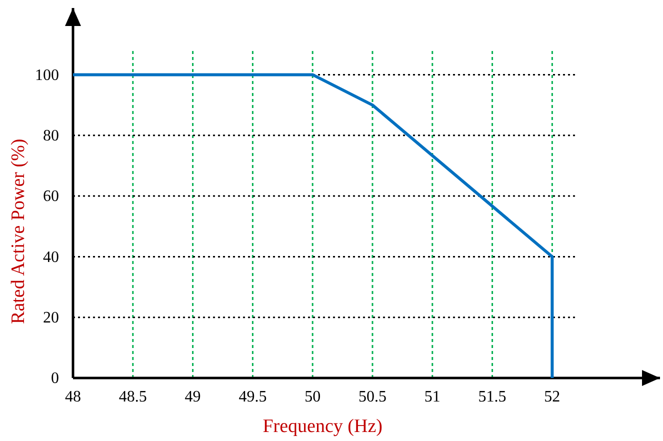 The width and height of the screenshot is (663, 441). Describe the element at coordinates (432, 397) in the screenshot. I see `x-tick-label: 51` at that location.